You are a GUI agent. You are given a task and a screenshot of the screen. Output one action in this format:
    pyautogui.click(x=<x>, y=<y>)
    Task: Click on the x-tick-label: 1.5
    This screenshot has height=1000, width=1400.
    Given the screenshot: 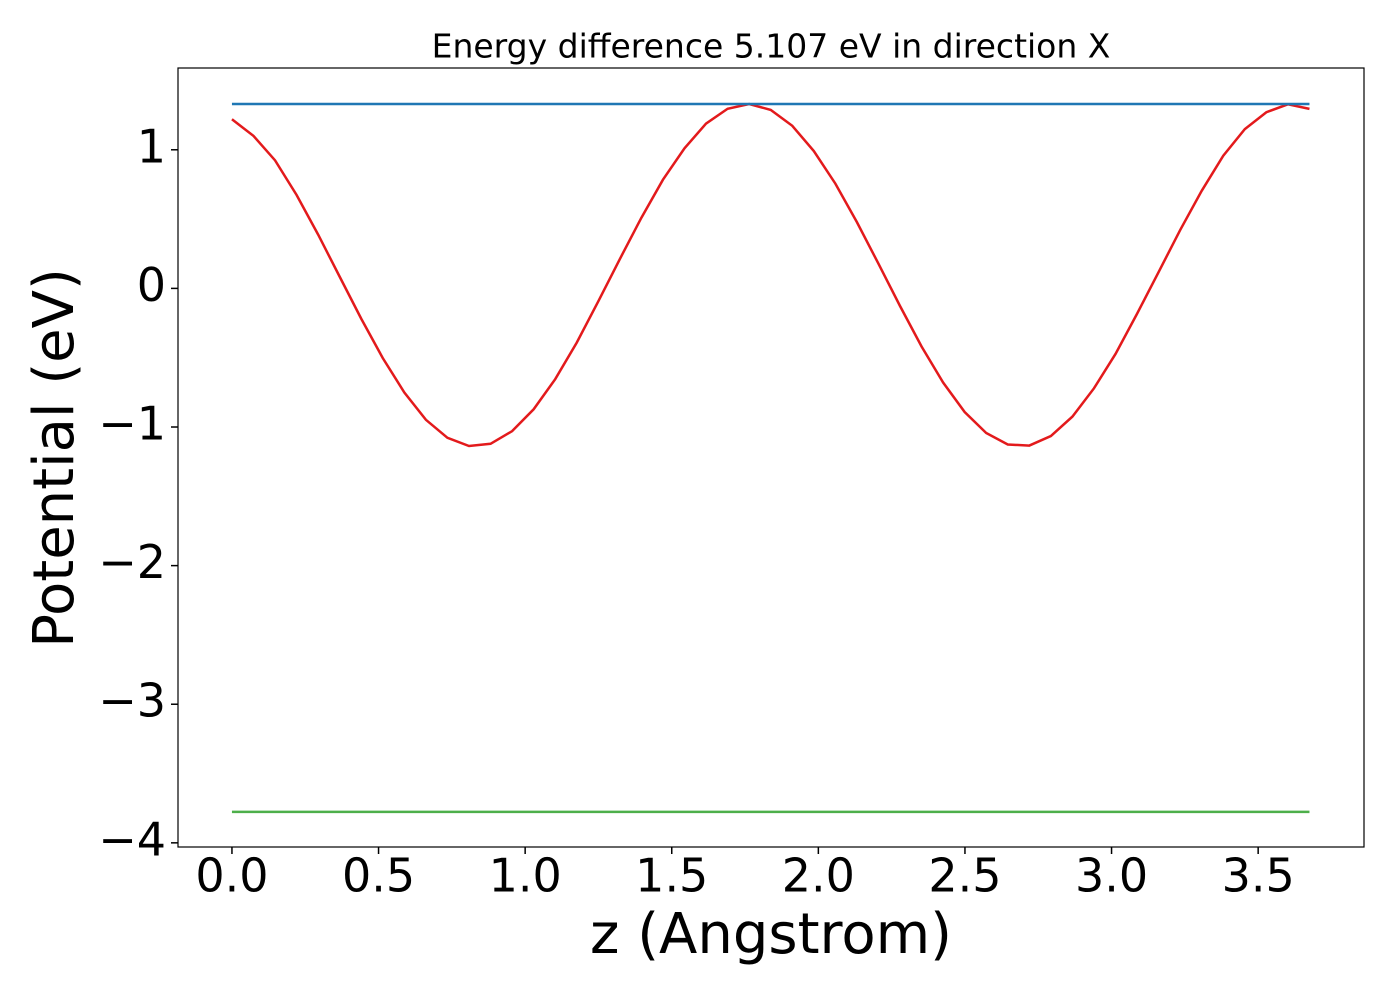 What is the action you would take?
    pyautogui.click(x=671, y=876)
    